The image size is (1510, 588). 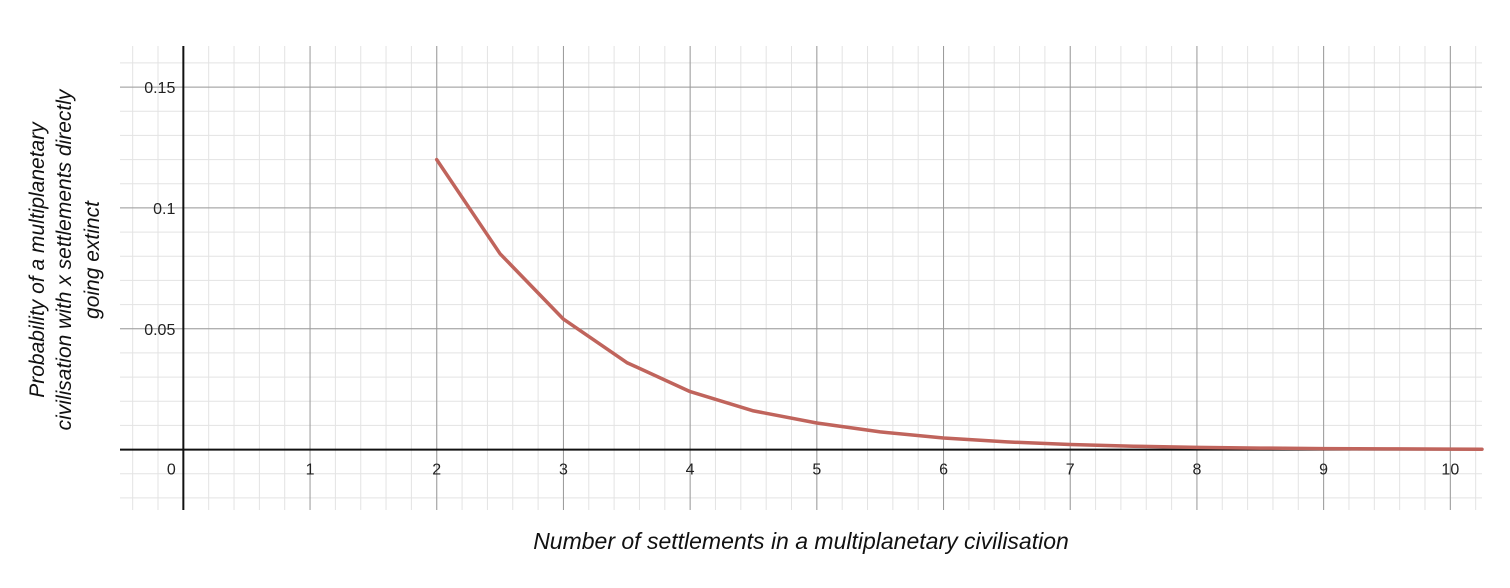 What do you see at coordinates (1323, 470) in the screenshot?
I see `x-tick-label: 9` at bounding box center [1323, 470].